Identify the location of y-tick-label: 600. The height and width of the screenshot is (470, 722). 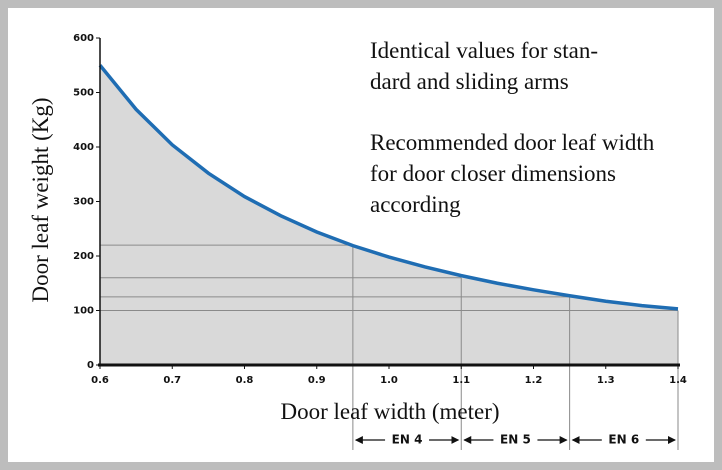
(83, 38).